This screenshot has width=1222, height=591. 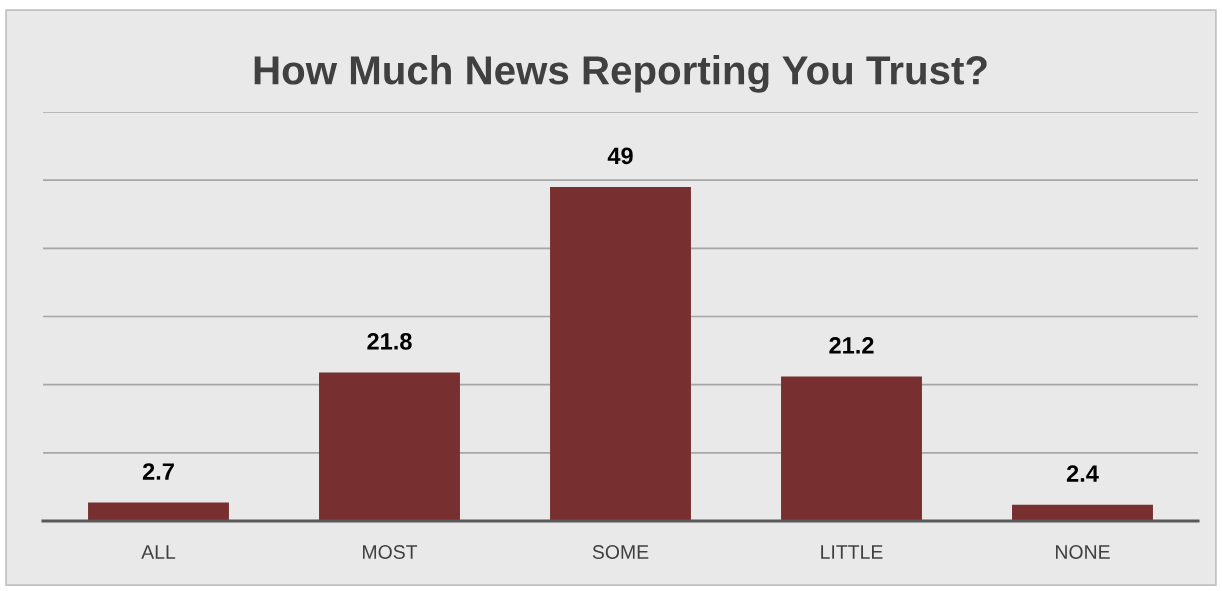 What do you see at coordinates (620, 156) in the screenshot?
I see `data-label: 49` at bounding box center [620, 156].